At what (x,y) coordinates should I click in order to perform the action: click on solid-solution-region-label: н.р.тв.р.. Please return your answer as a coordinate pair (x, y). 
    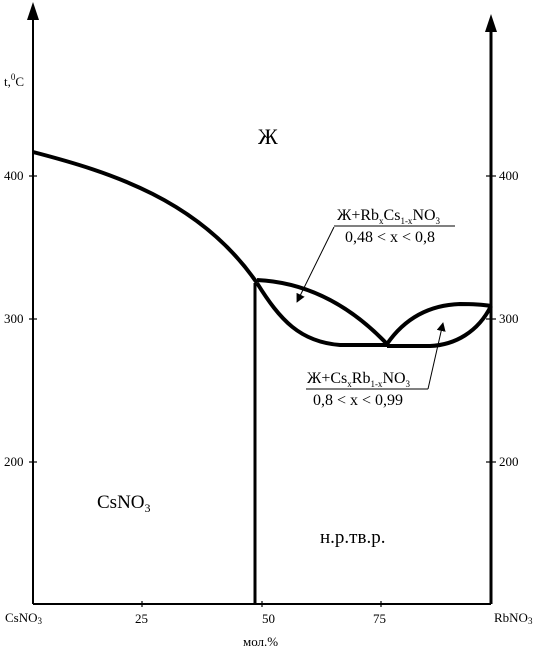
    Looking at the image, I should click on (352, 537).